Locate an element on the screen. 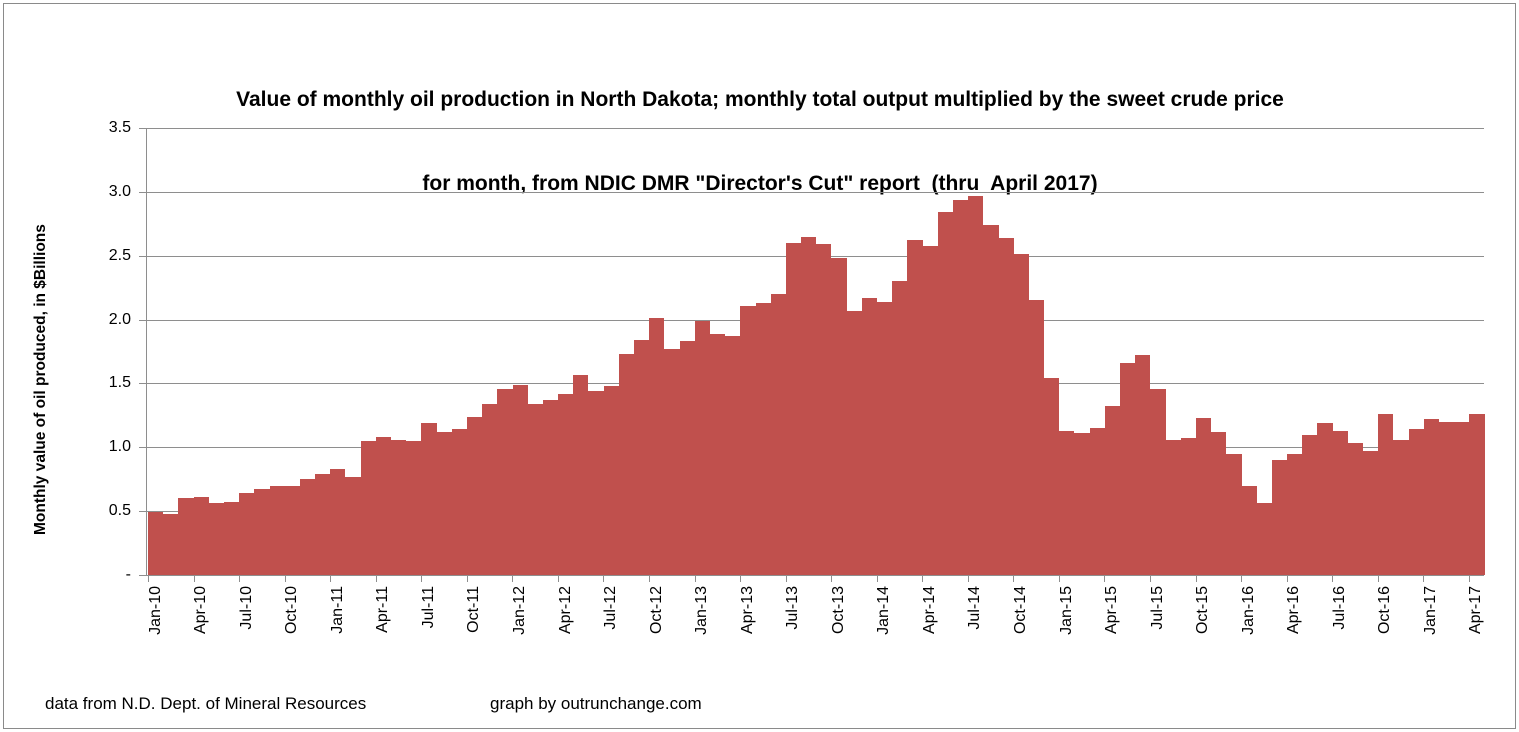 This screenshot has height=732, width=1519. x-tick-label-Apr-12: Apr-12 is located at coordinates (565, 610).